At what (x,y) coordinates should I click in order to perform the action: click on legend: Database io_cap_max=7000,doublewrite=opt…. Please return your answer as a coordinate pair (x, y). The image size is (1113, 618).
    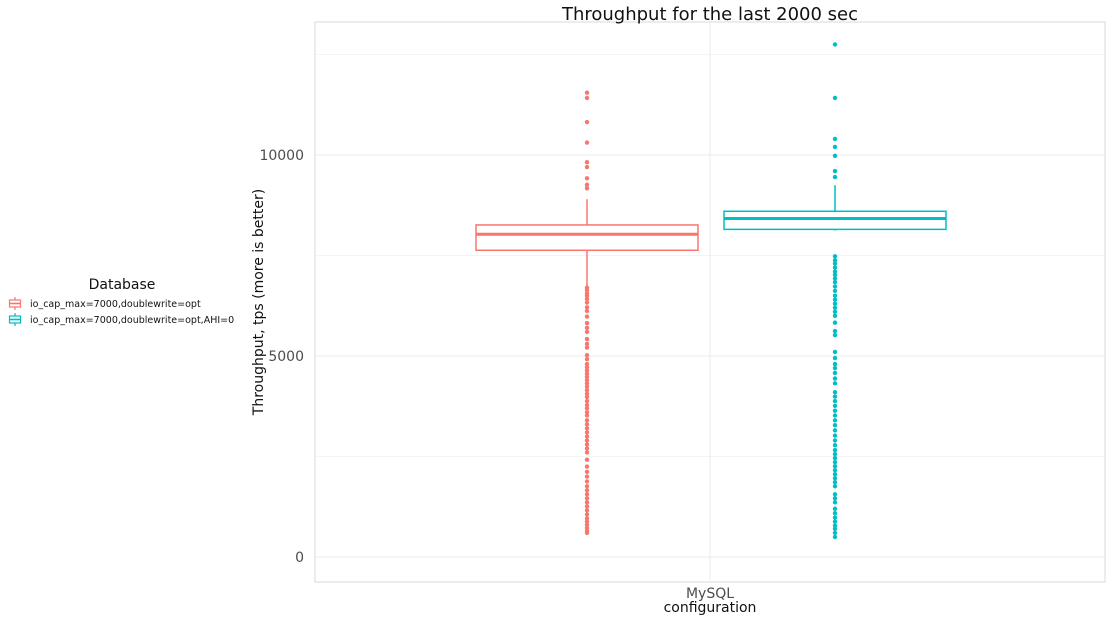
    Looking at the image, I should click on (121, 301).